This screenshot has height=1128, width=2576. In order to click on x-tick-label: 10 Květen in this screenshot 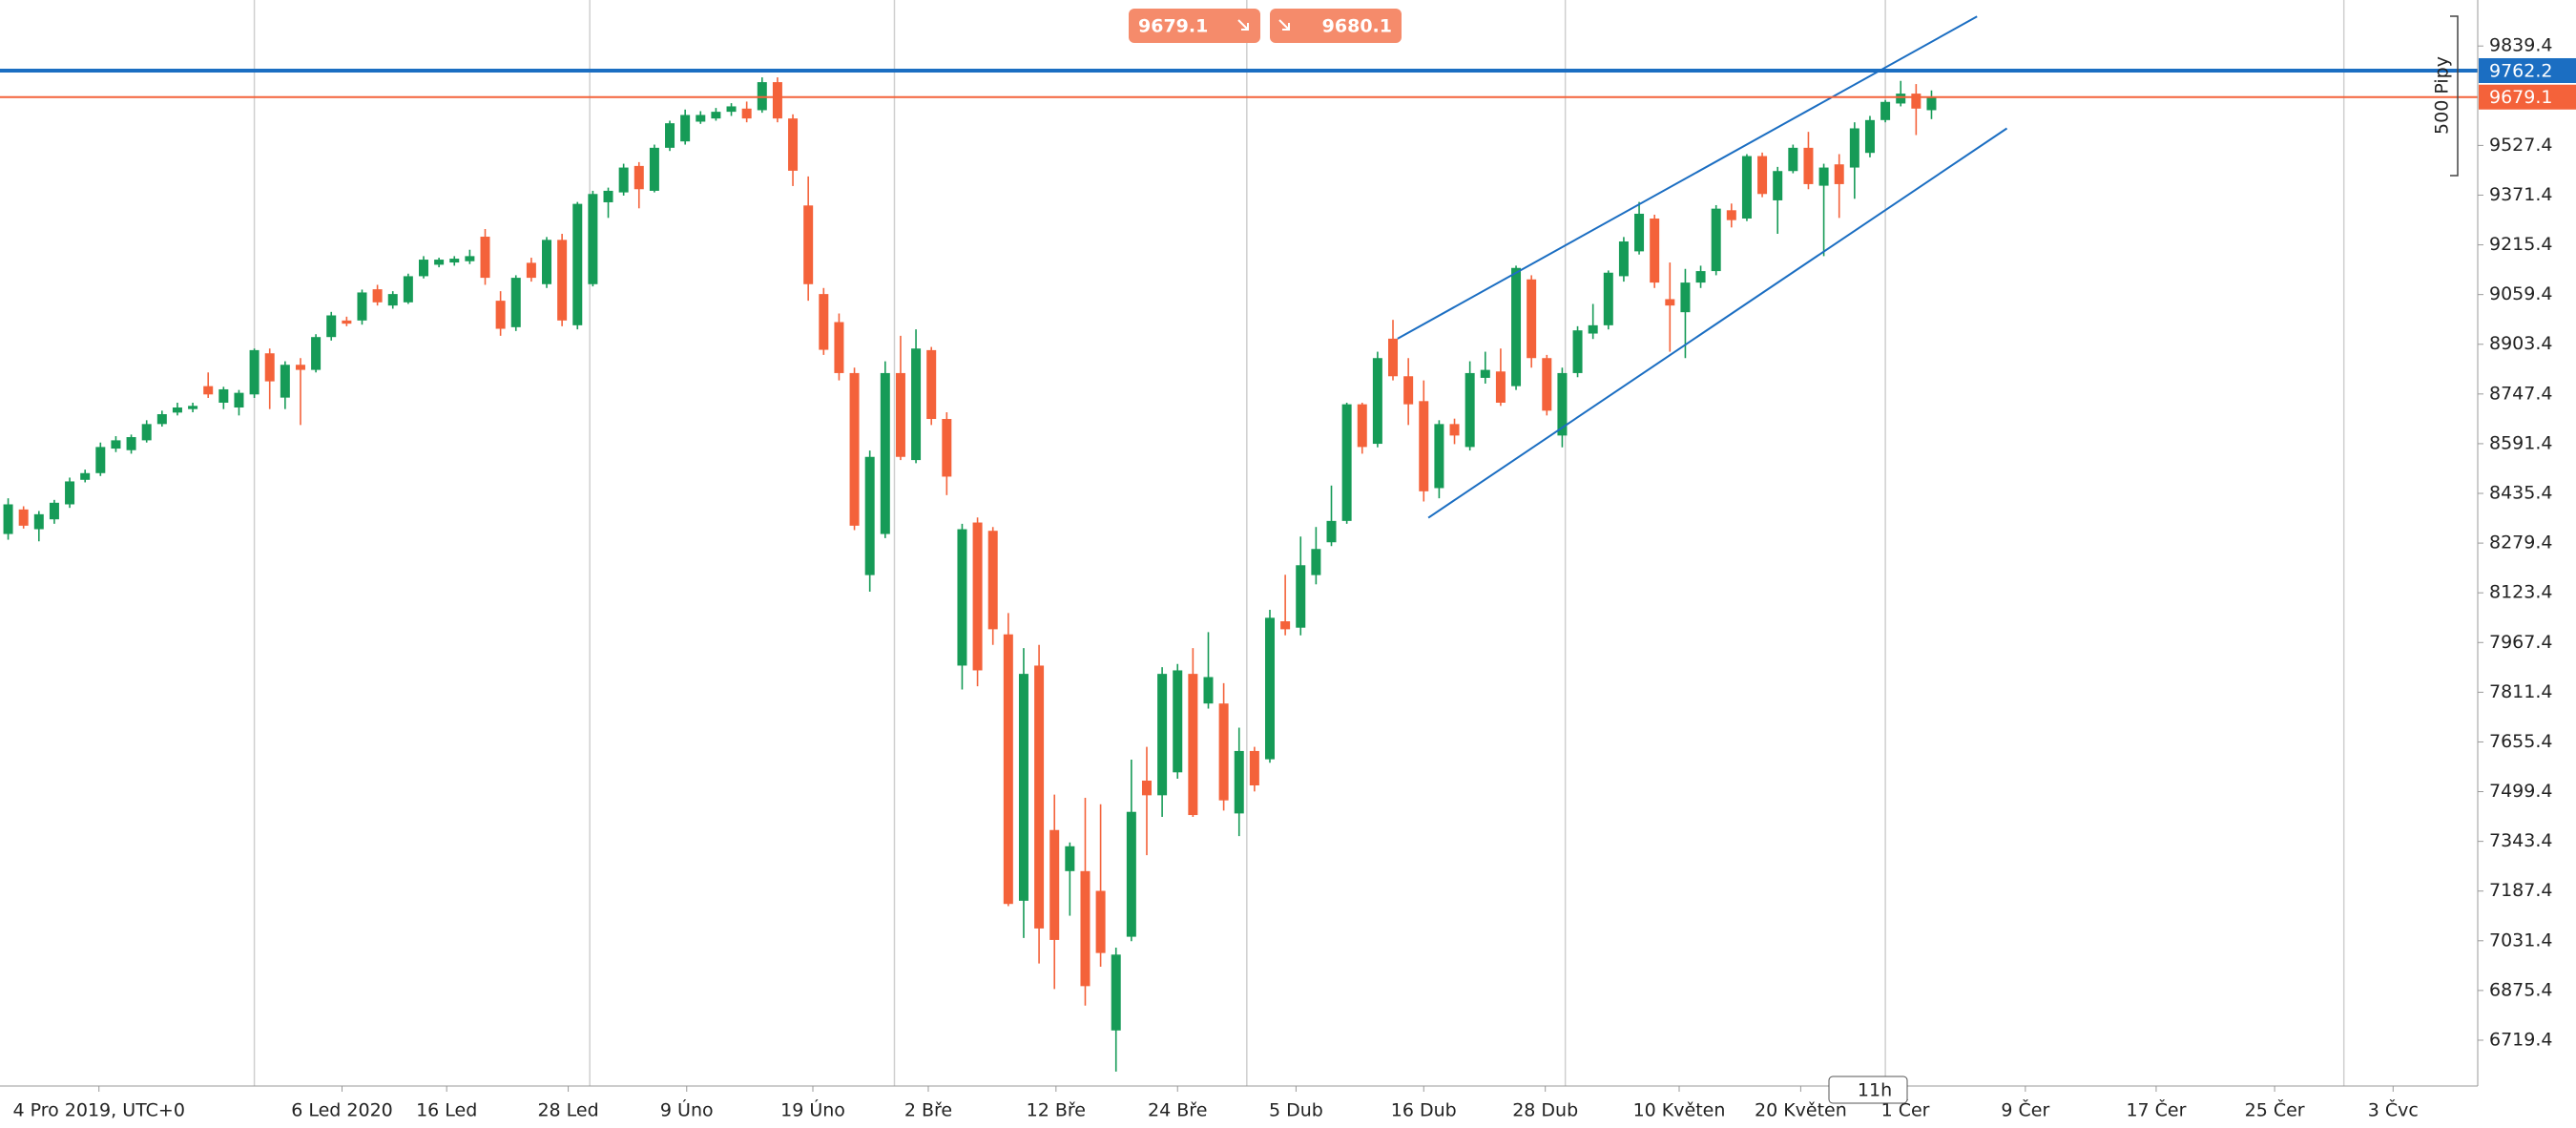, I will do `click(1679, 1110)`.